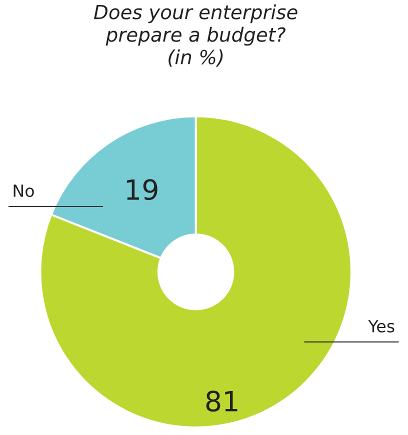 This screenshot has height=435, width=408. Describe the element at coordinates (222, 401) in the screenshot. I see `data-label: 81` at that location.